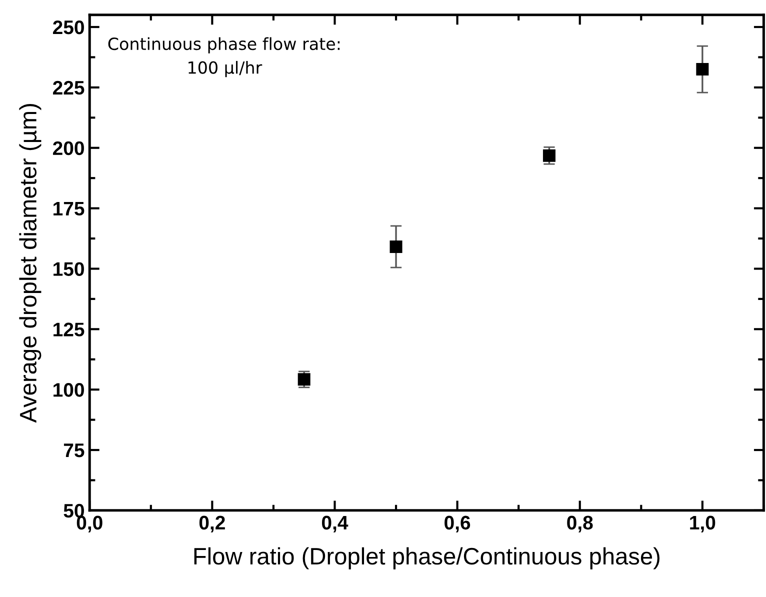 The width and height of the screenshot is (766, 597). Describe the element at coordinates (703, 524) in the screenshot. I see `x-tick-label: 1,0` at that location.